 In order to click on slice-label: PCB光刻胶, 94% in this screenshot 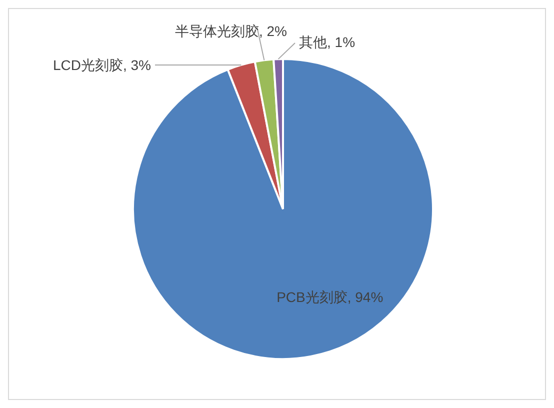, I will do `click(330, 298)`.